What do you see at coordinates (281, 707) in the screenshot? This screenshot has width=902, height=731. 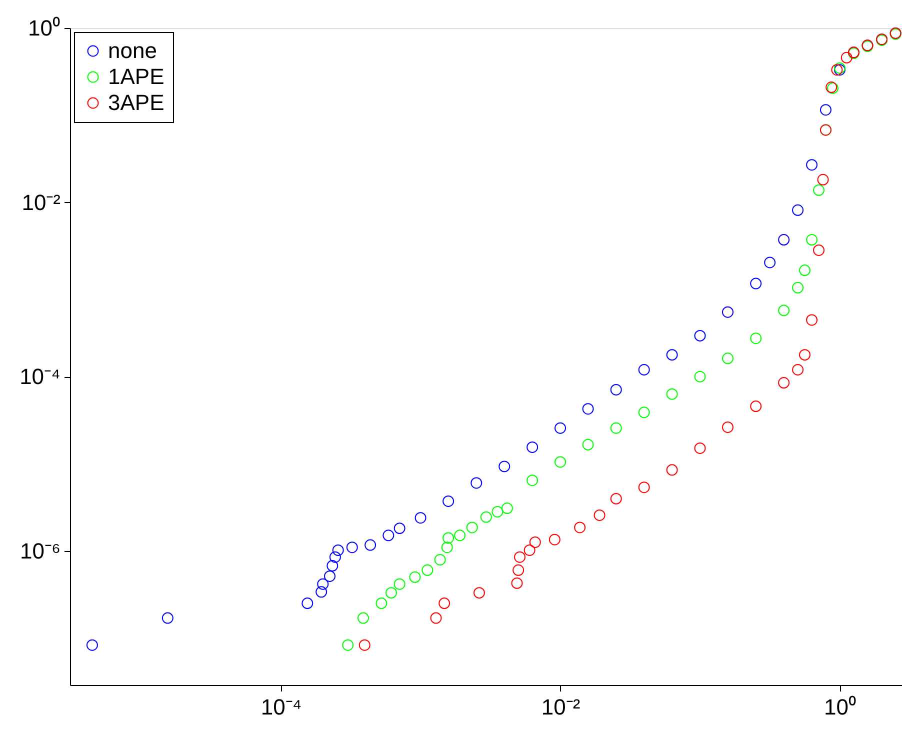 I see `x-tick-label: 10⁻⁴` at bounding box center [281, 707].